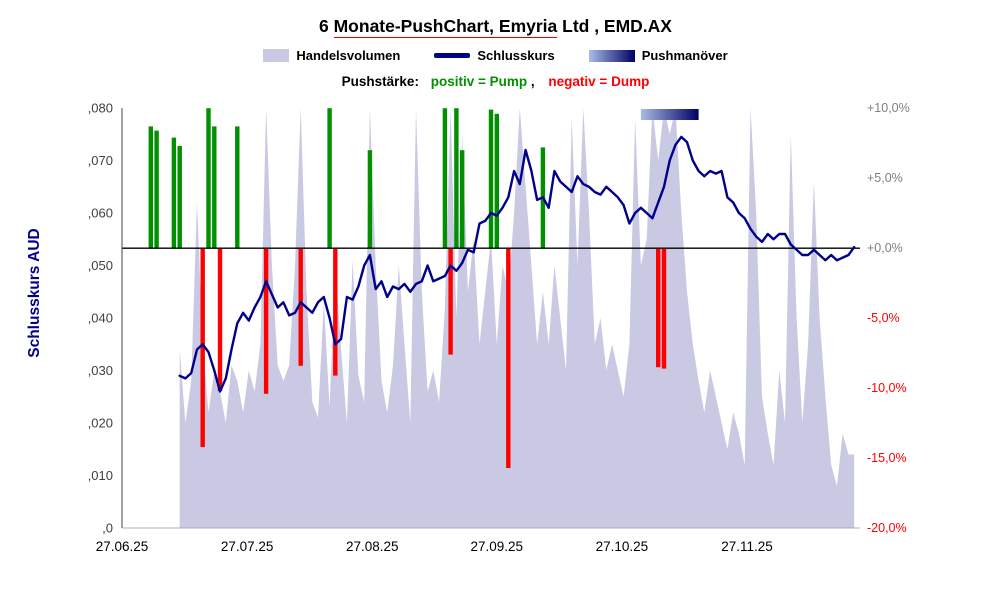 The height and width of the screenshot is (593, 991). Describe the element at coordinates (669, 114) in the screenshot. I see `pushmanoever-marker` at that location.